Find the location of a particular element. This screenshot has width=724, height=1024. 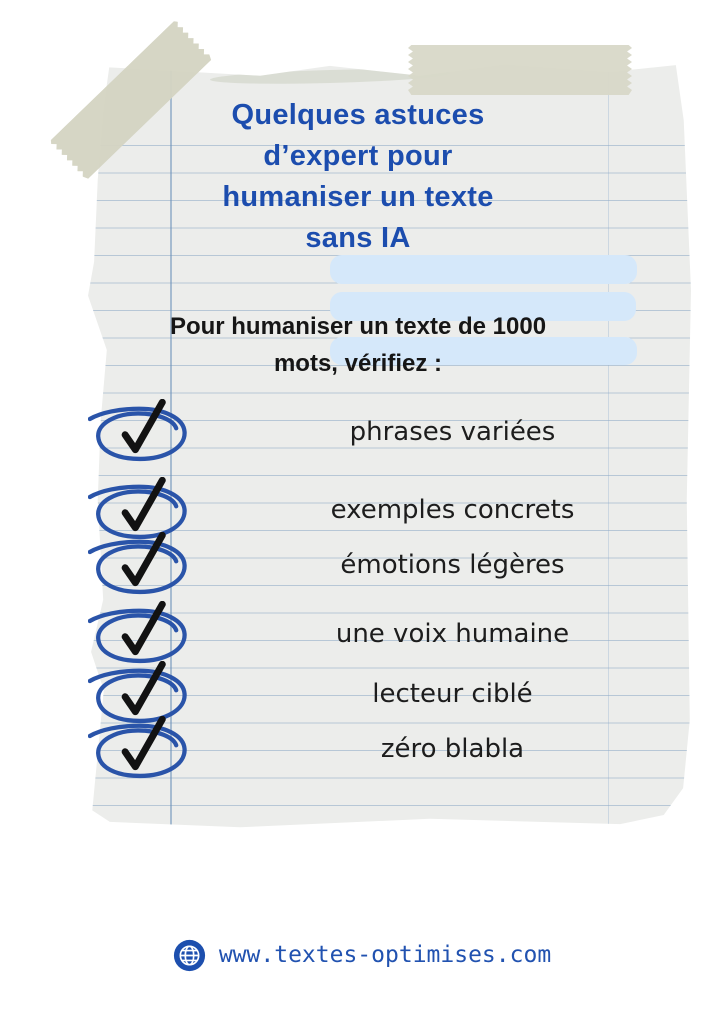

title-line-1: Quelques astuces is located at coordinates (358, 115).